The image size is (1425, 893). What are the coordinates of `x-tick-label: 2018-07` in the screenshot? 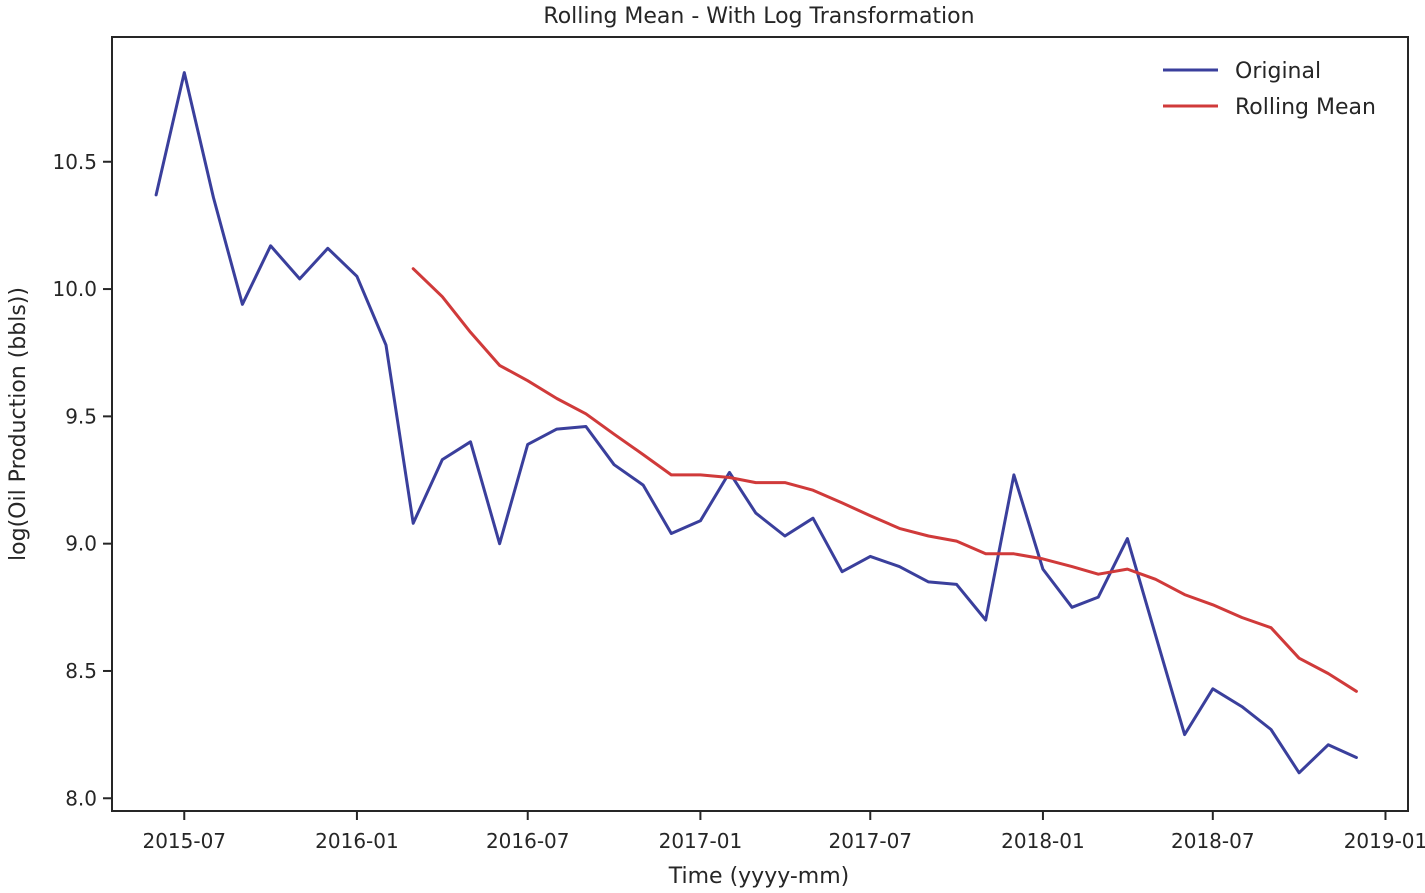 It's located at (1213, 841).